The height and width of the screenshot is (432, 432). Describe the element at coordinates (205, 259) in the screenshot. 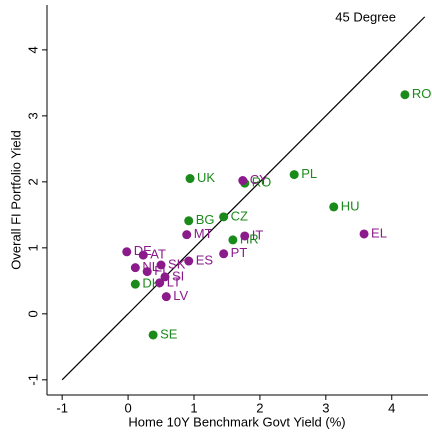

I see `point-label: ES` at that location.